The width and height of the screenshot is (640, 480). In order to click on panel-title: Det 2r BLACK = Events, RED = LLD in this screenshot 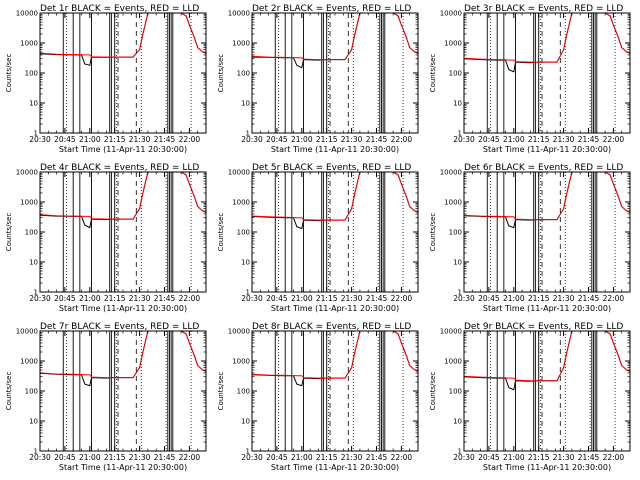, I will do `click(331, 9)`.